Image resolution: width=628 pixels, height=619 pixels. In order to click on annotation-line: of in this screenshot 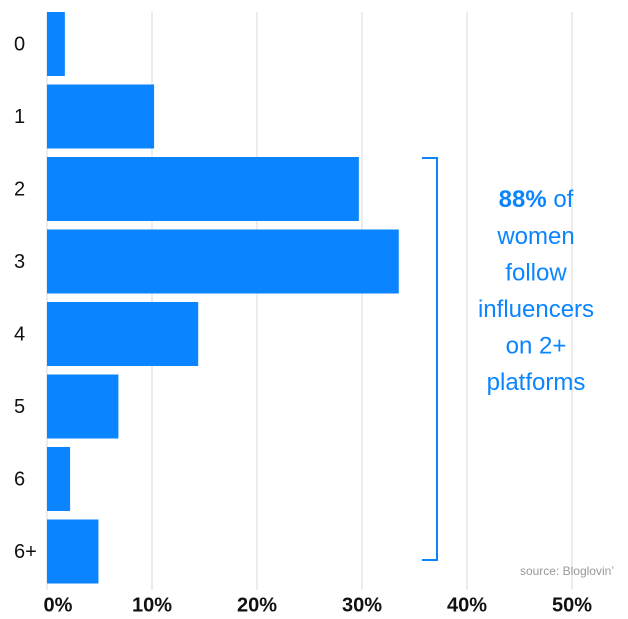, I will do `click(563, 199)`.